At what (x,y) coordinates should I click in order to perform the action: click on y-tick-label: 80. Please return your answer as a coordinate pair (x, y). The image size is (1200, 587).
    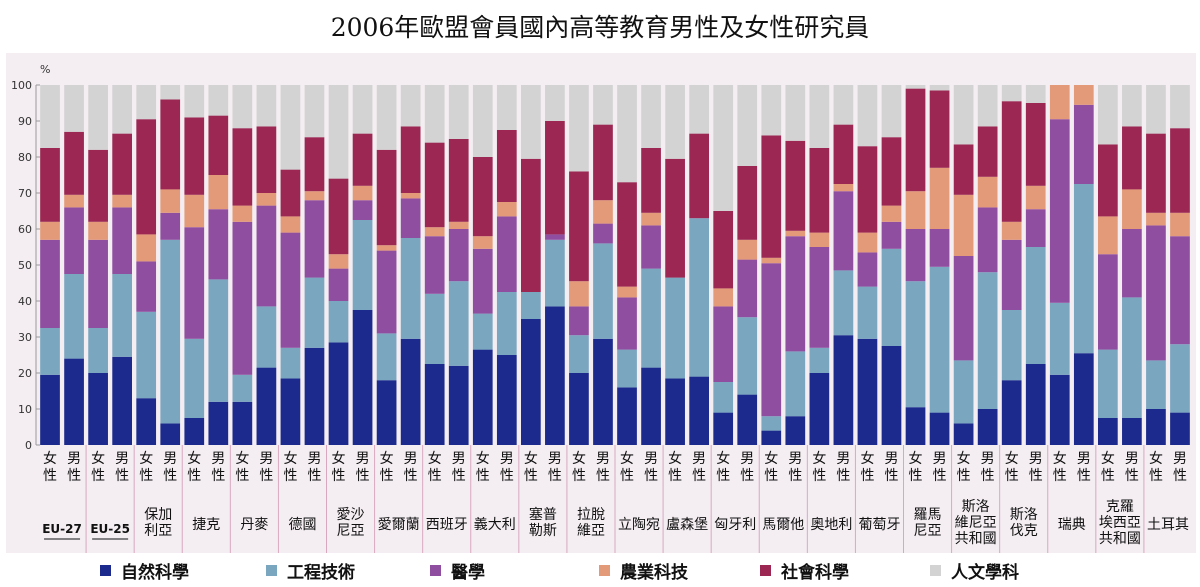
    Looking at the image, I should click on (25, 157).